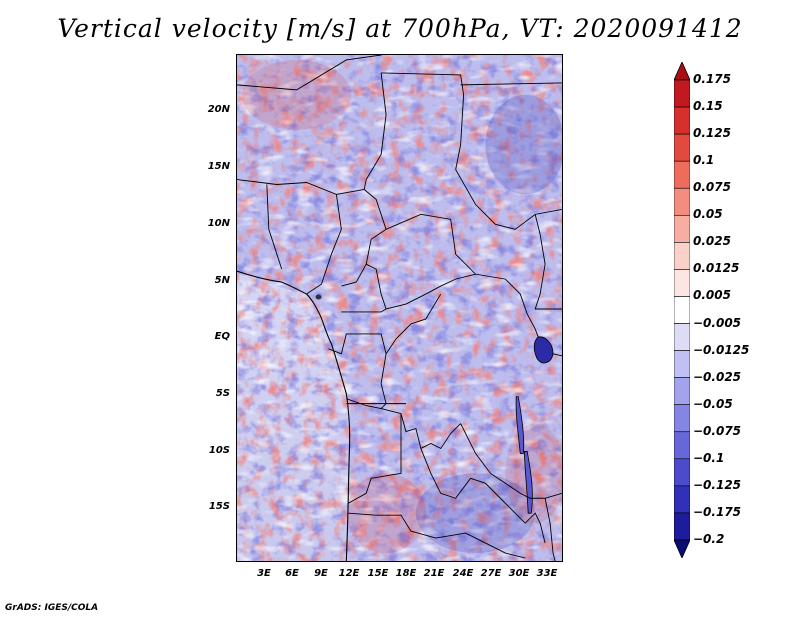 Image resolution: width=800 pixels, height=618 pixels. What do you see at coordinates (219, 506) in the screenshot?
I see `lat-label-15s: 15S` at bounding box center [219, 506].